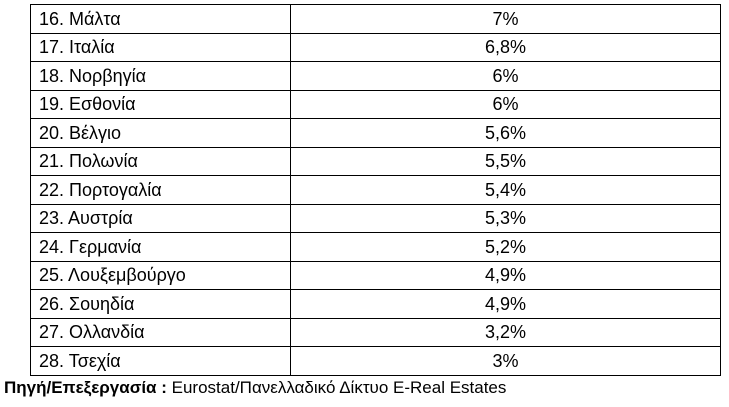 Image resolution: width=729 pixels, height=407 pixels. Describe the element at coordinates (160, 361) in the screenshot. I see `country-cell: 28. Τσεχία` at that location.